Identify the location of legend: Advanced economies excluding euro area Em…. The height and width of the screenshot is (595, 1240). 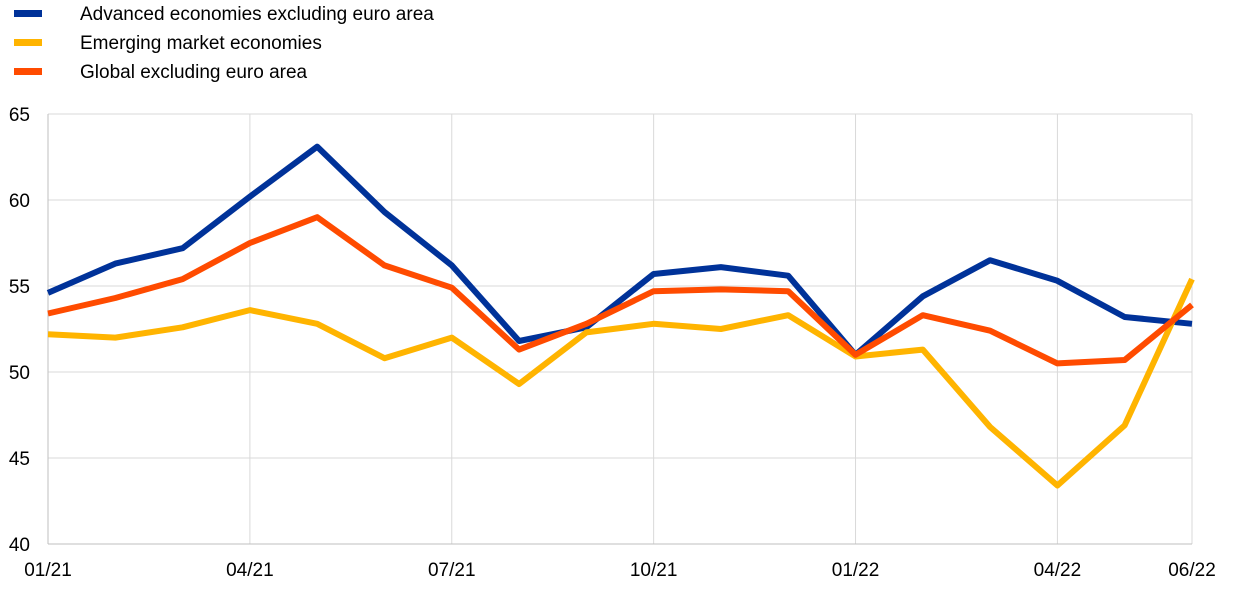
(224, 43).